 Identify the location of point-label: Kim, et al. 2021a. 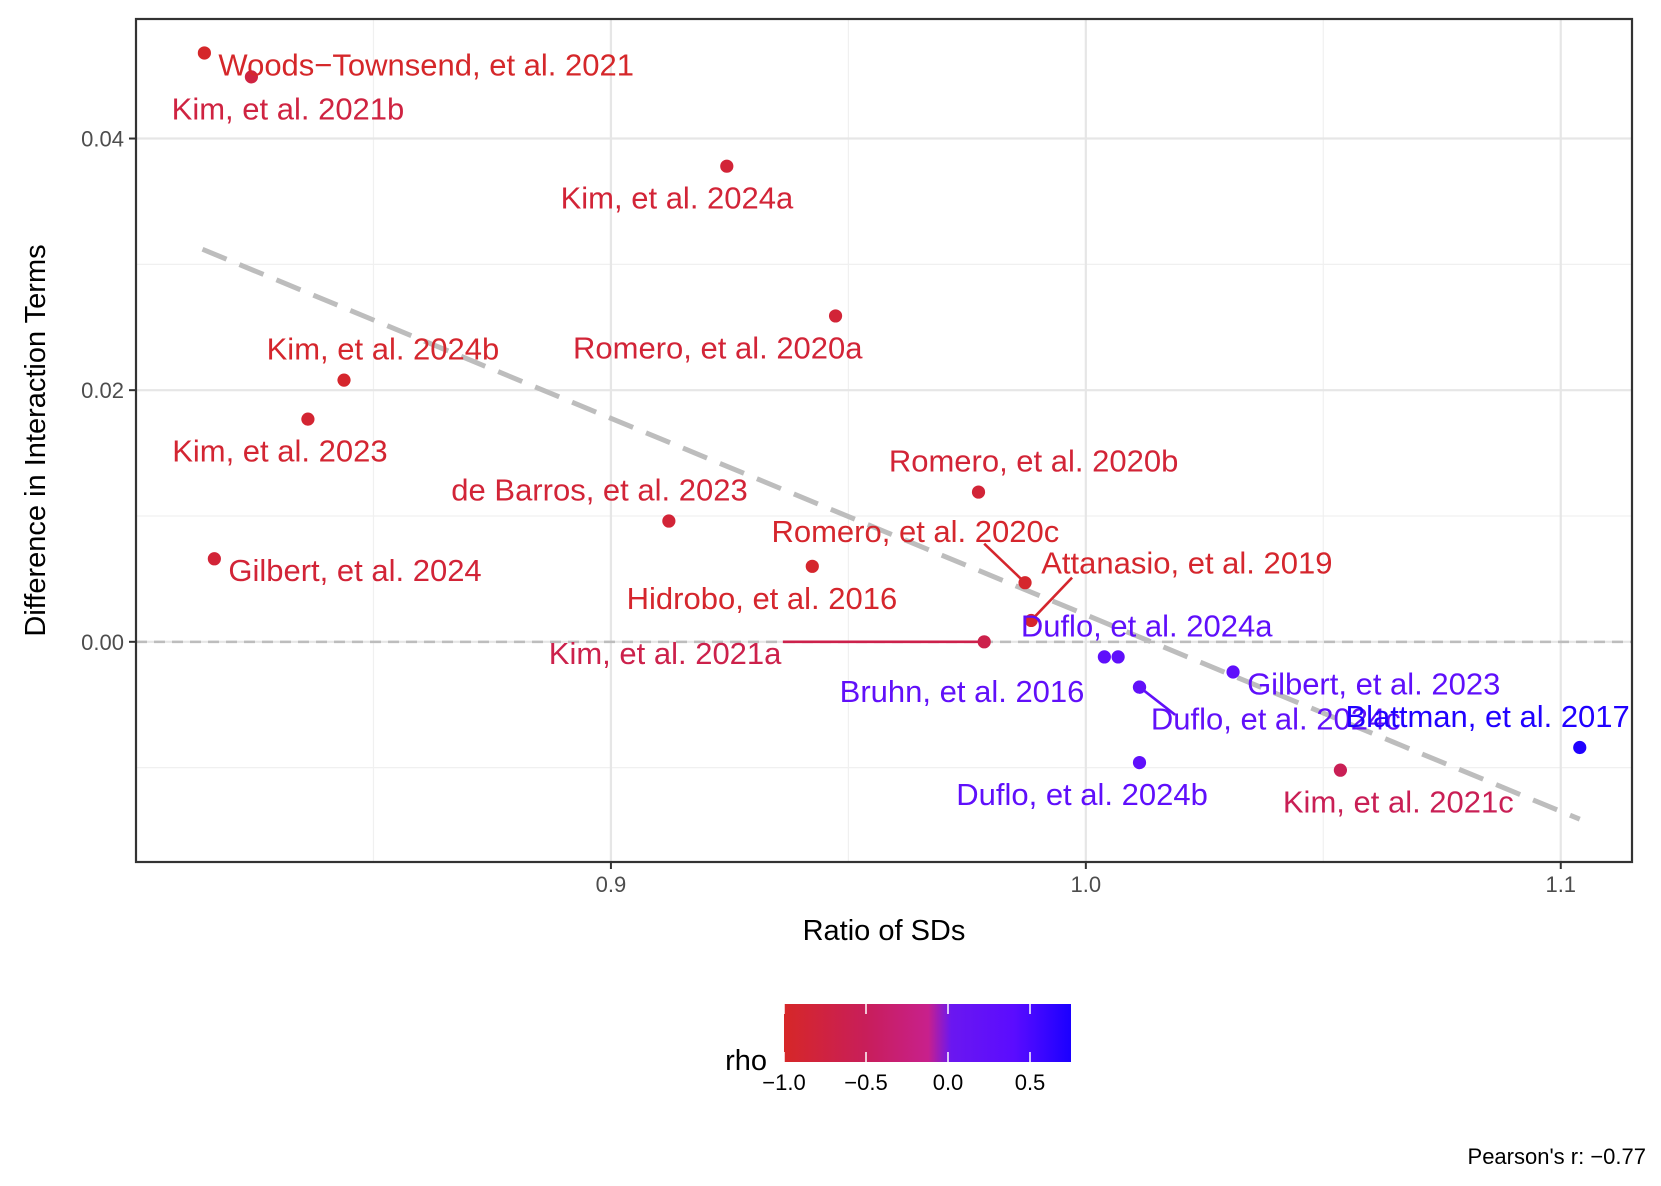
(665, 653).